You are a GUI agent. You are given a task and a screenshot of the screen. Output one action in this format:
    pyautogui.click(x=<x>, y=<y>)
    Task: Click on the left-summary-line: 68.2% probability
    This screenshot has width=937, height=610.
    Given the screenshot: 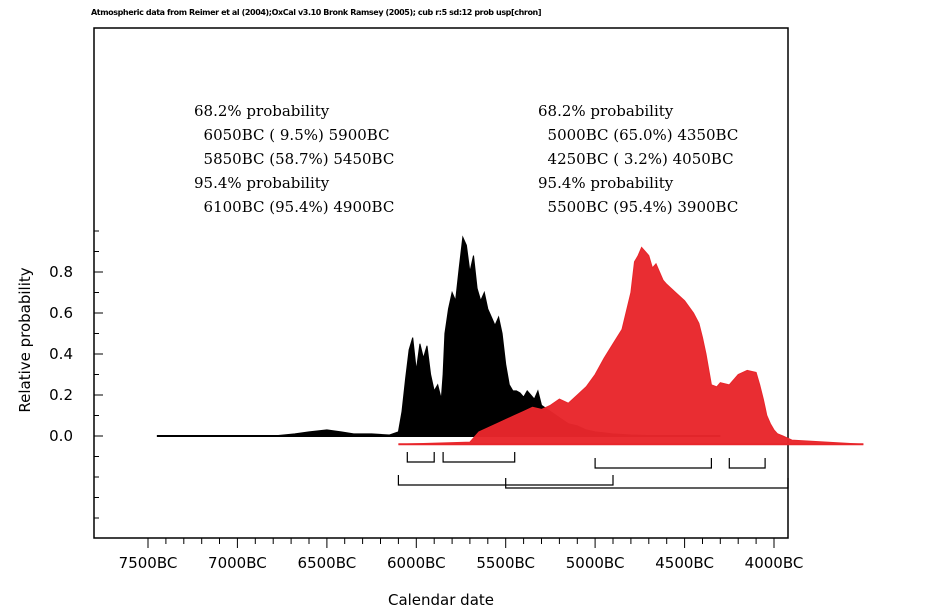 What is the action you would take?
    pyautogui.click(x=262, y=111)
    